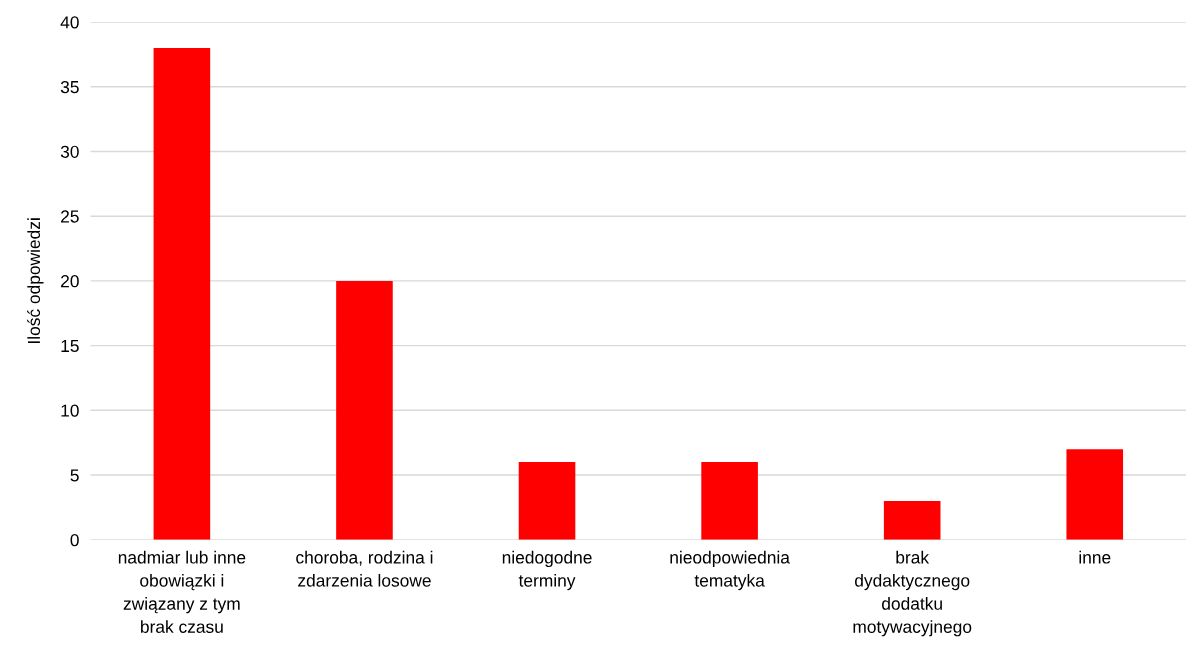 The height and width of the screenshot is (668, 1192). I want to click on y-tick-label: 5, so click(74, 475).